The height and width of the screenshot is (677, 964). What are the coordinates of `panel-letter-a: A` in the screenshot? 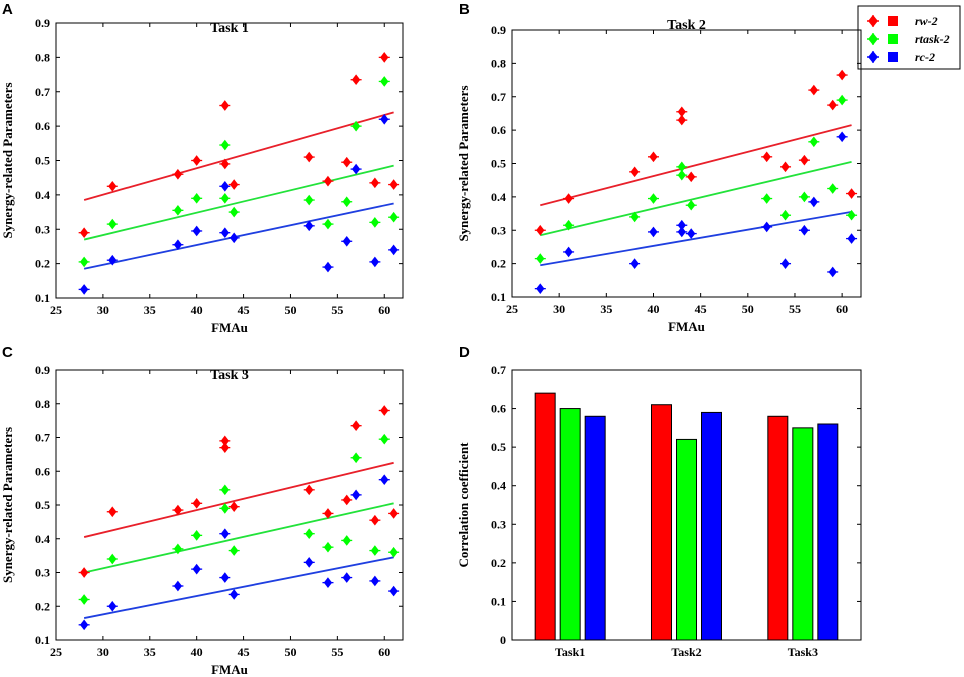 It's located at (7, 9).